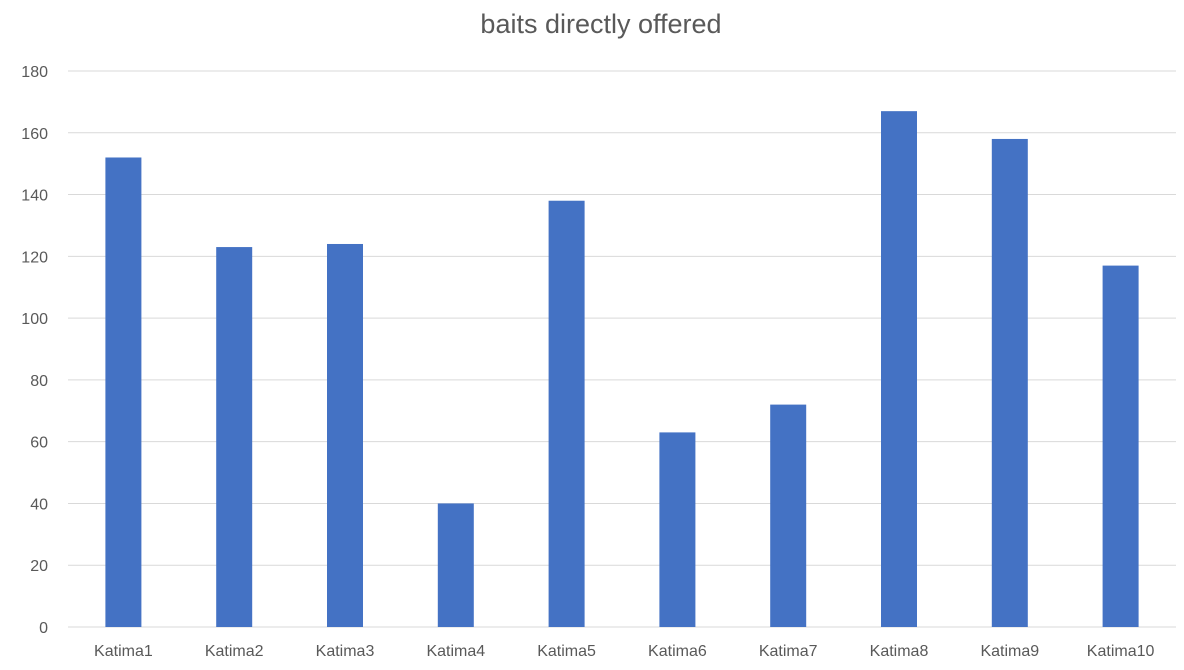 This screenshot has height=670, width=1184. I want to click on bar-katima5, so click(566, 413).